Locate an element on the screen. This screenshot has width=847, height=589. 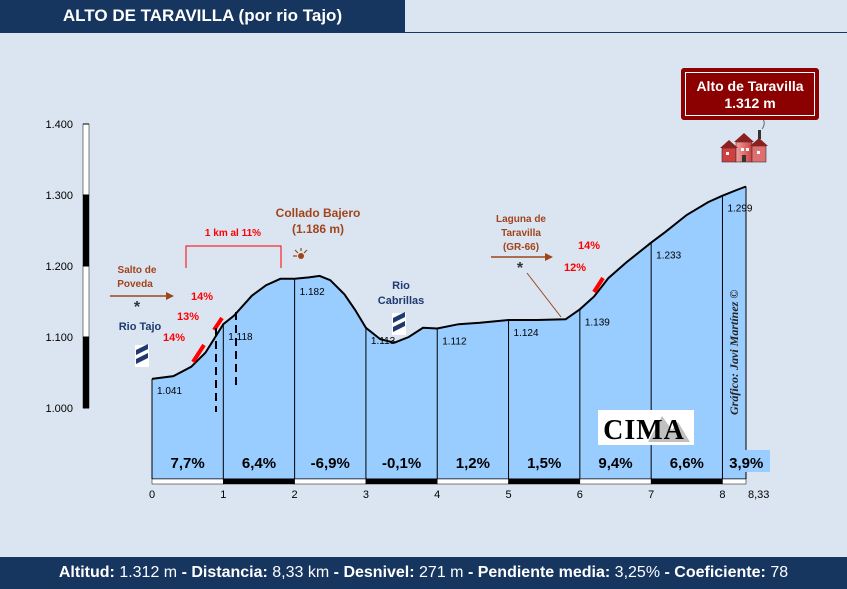
y-tick-2: 1.200 is located at coordinates (59, 267).